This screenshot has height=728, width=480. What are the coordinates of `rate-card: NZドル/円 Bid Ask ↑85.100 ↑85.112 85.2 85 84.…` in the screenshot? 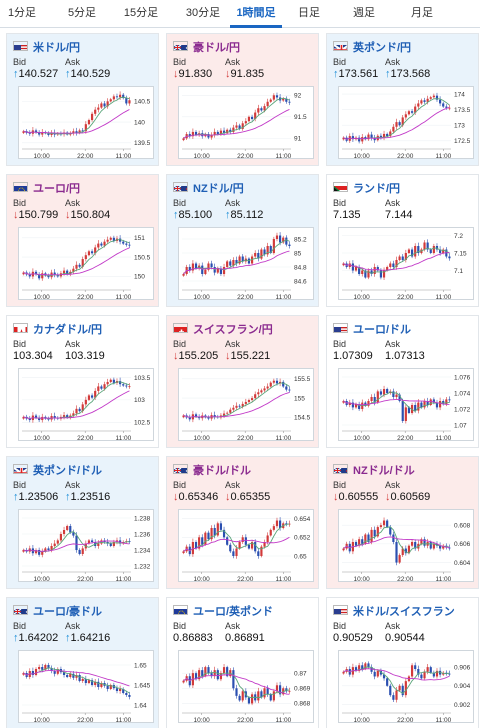 It's located at (242, 240).